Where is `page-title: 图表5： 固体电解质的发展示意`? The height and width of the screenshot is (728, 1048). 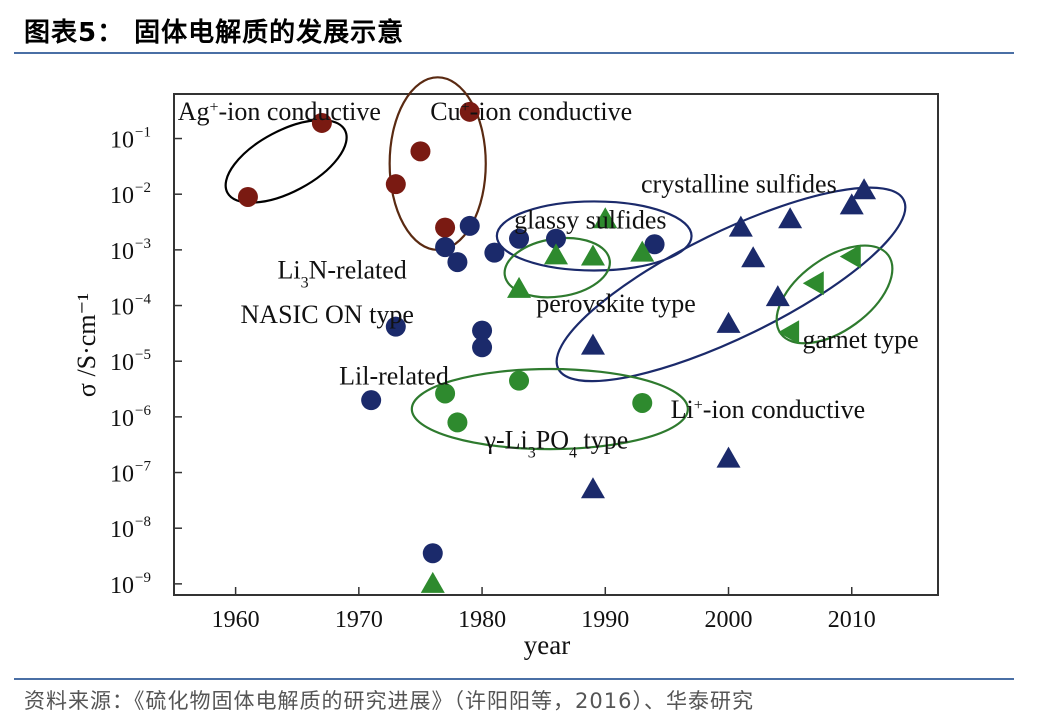
page-title: 图表5： 固体电解质的发展示意 is located at coordinates (214, 33).